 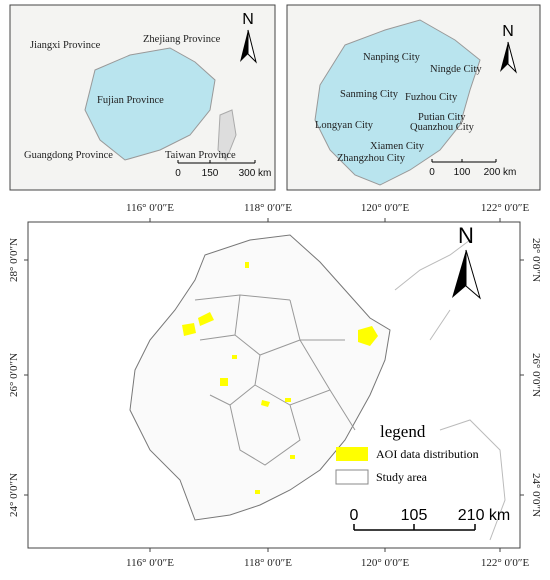 I want to click on region-label: Nanping City, so click(x=392, y=57).